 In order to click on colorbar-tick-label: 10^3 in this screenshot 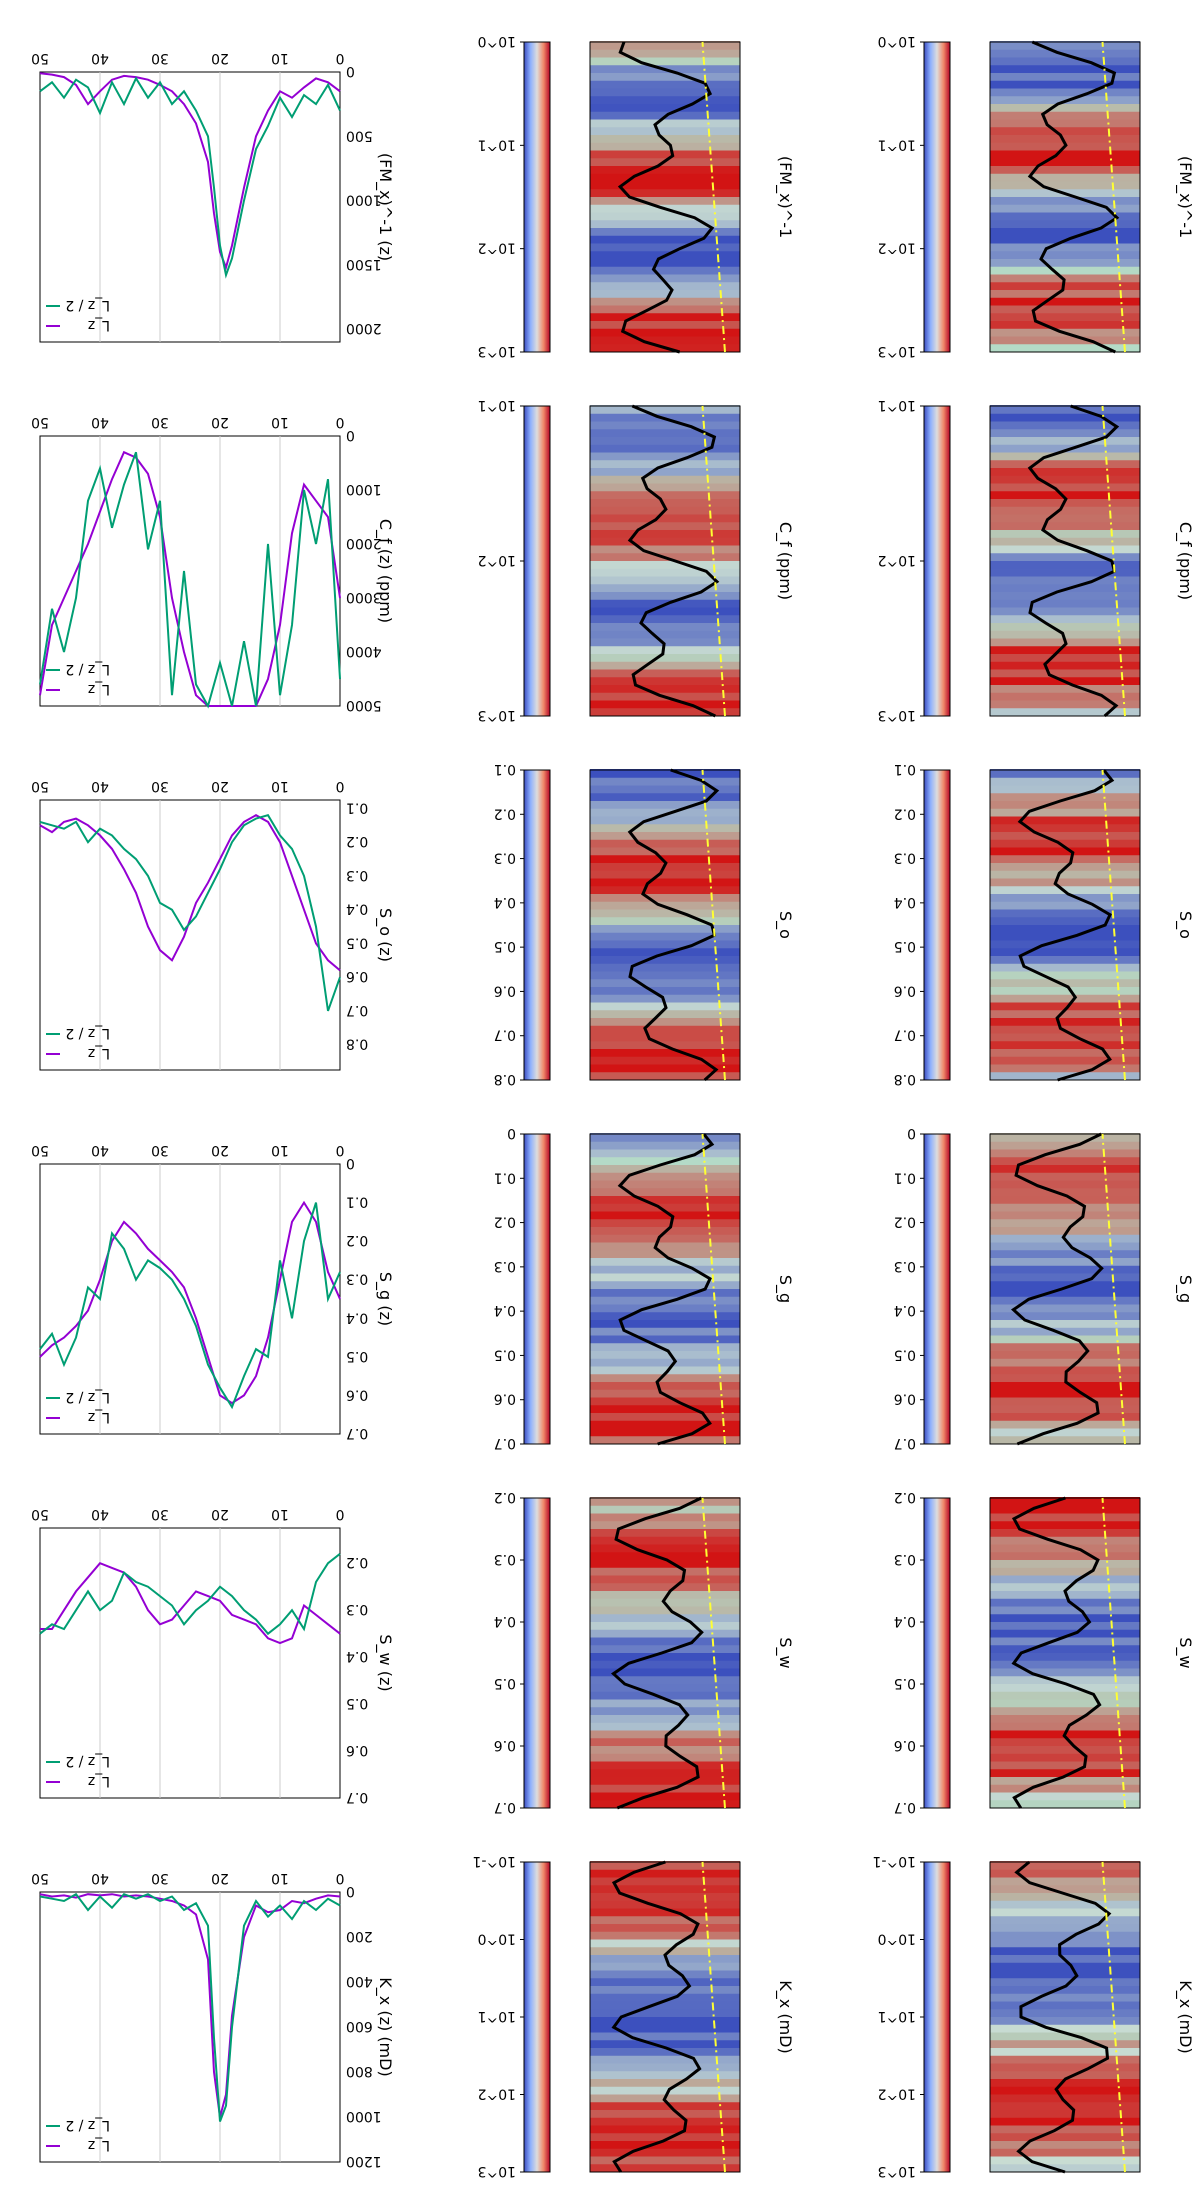, I will do `click(897, 2171)`.